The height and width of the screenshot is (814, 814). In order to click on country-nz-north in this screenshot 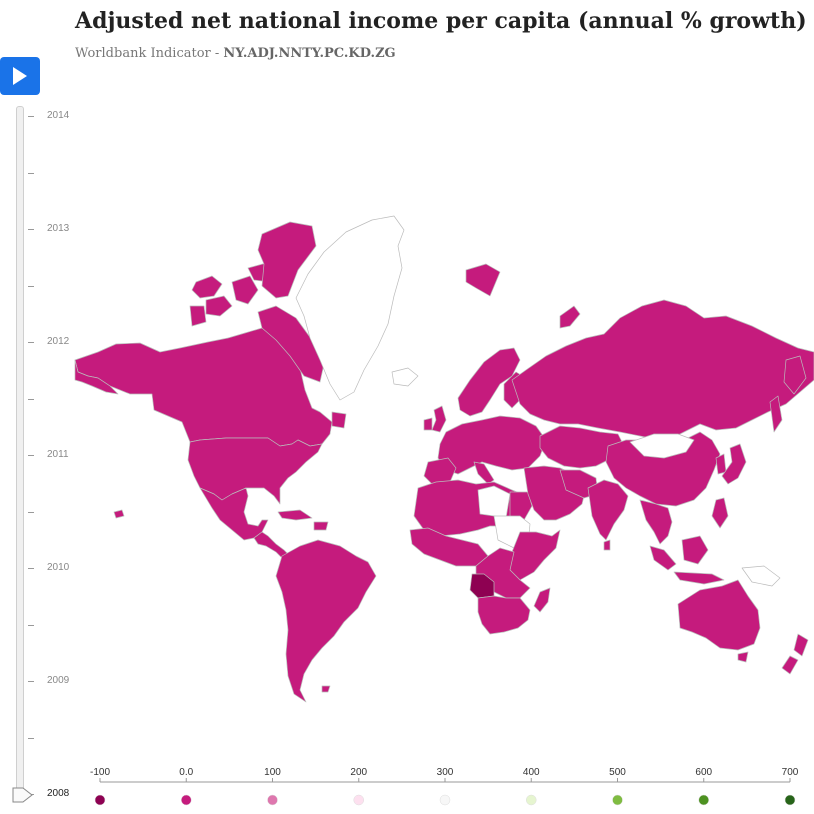, I will do `click(801, 645)`.